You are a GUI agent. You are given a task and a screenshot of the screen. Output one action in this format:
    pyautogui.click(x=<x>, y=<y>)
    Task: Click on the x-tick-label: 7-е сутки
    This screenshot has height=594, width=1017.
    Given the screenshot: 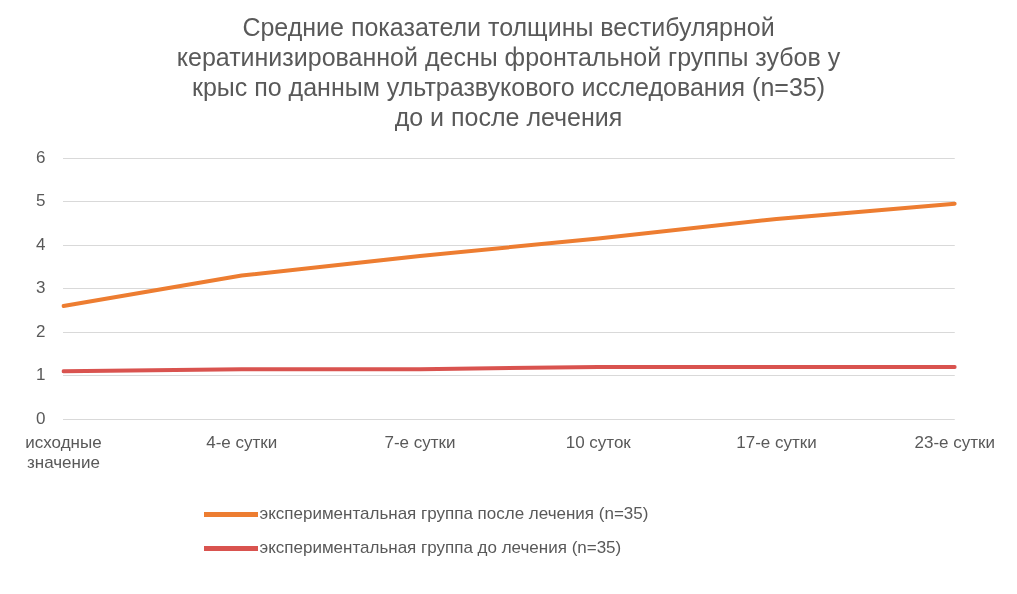 What is the action you would take?
    pyautogui.click(x=420, y=443)
    